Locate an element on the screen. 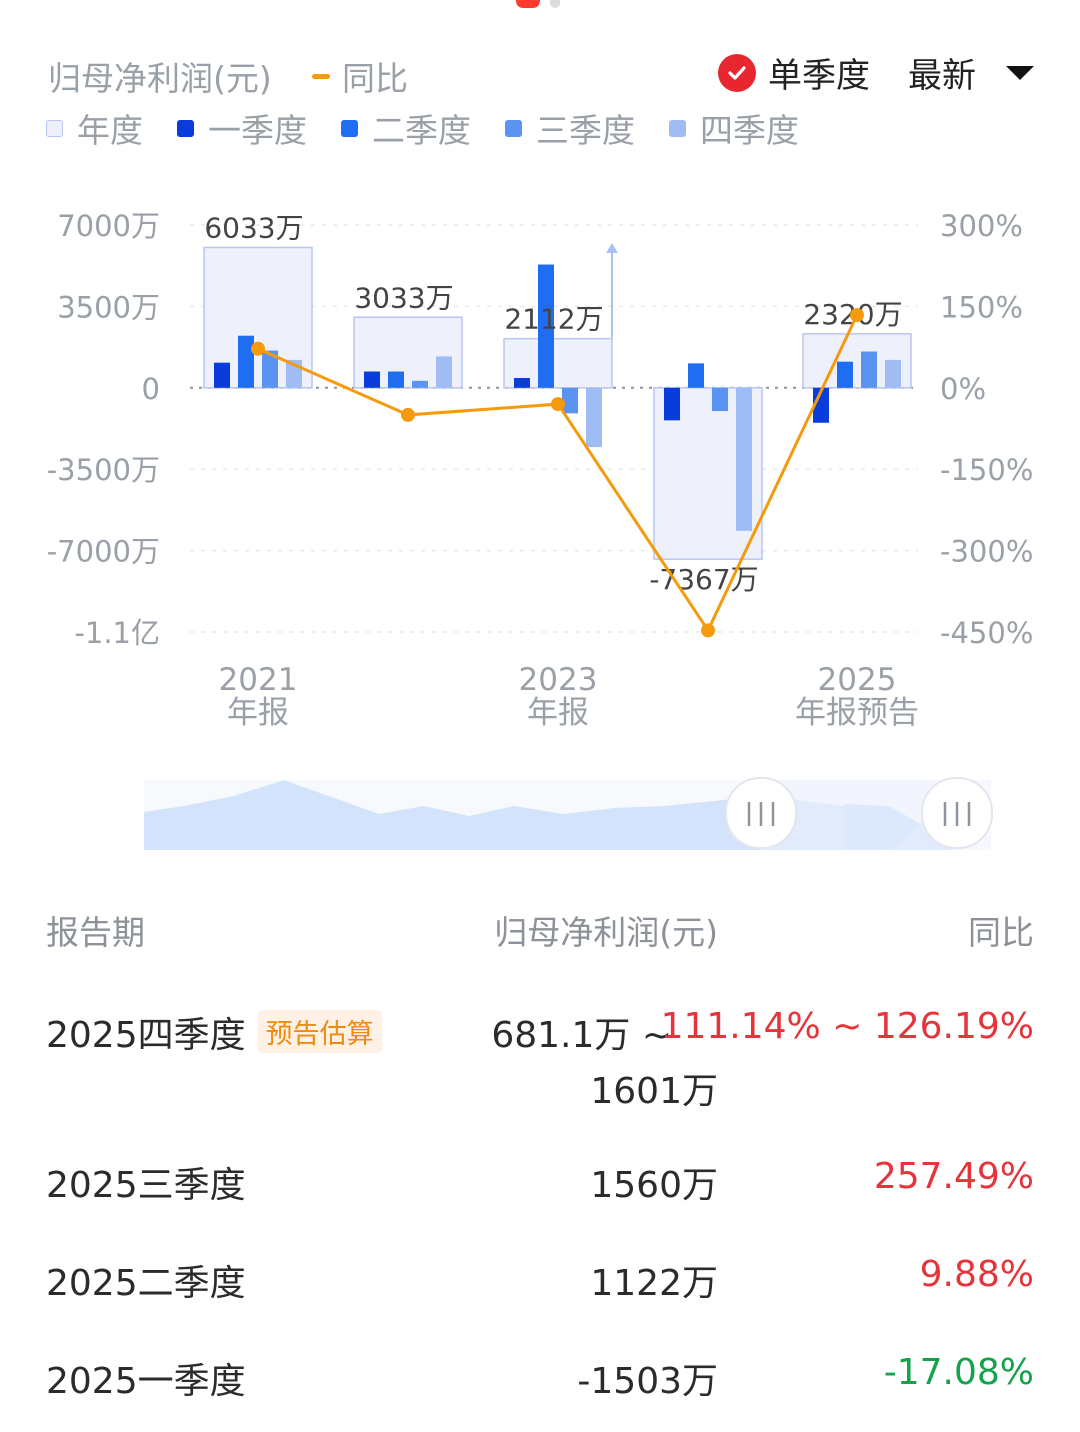 This screenshot has height=1432, width=1080. navigator-area is located at coordinates (518, 815).